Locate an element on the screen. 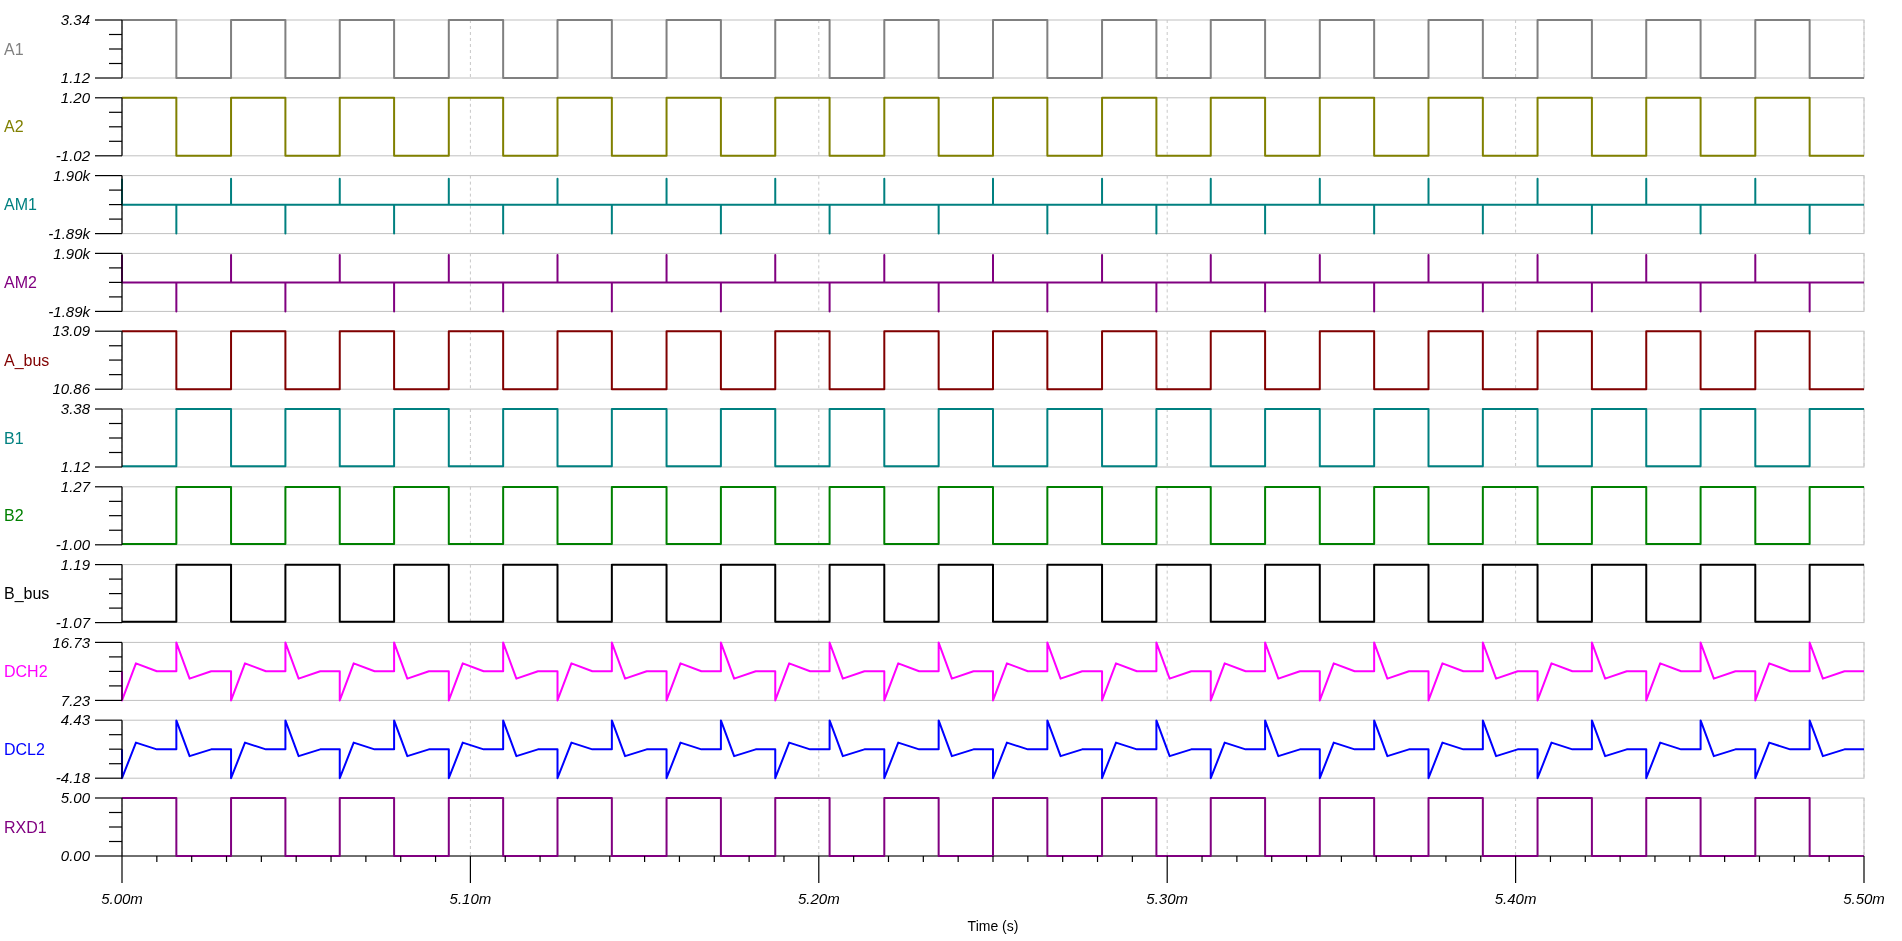 The height and width of the screenshot is (941, 1902). y-tick-label: 4.43 is located at coordinates (75, 720).